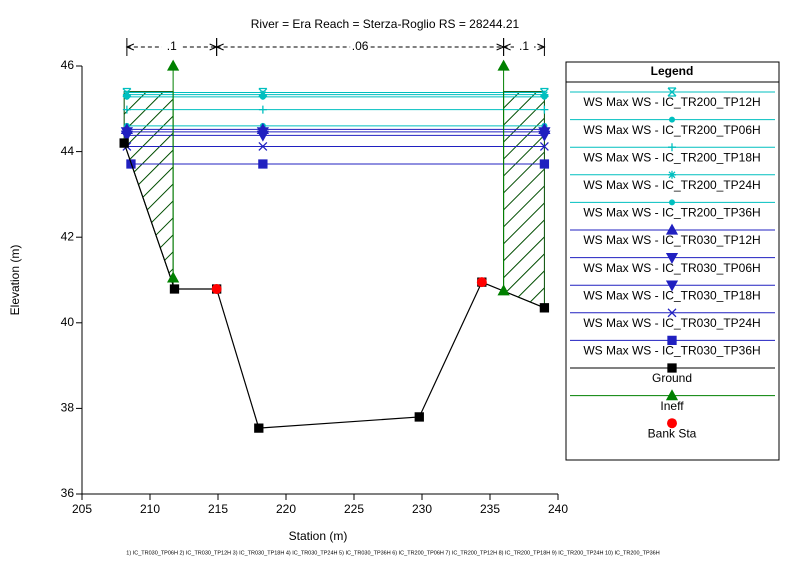 This screenshot has height=562, width=787. Describe the element at coordinates (490, 509) in the screenshot. I see `x-tick-label: 235` at that location.